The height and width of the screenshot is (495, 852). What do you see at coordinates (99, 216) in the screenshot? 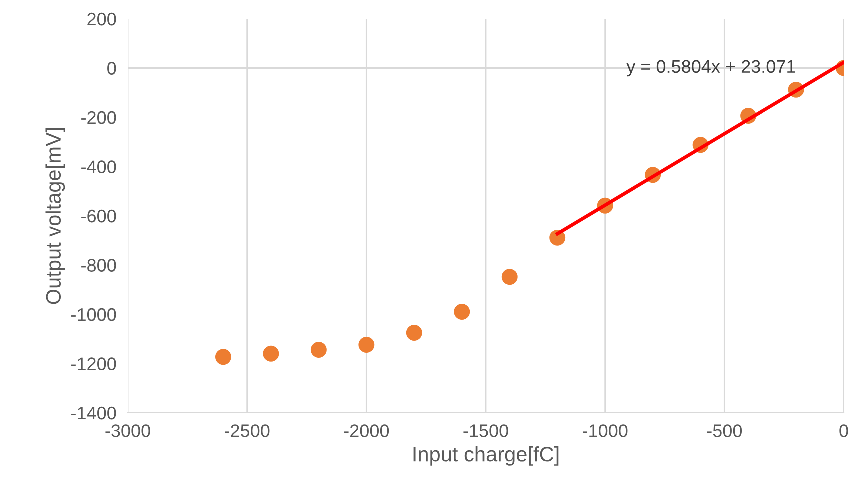
I see `y-tick-label: -600` at bounding box center [99, 216].